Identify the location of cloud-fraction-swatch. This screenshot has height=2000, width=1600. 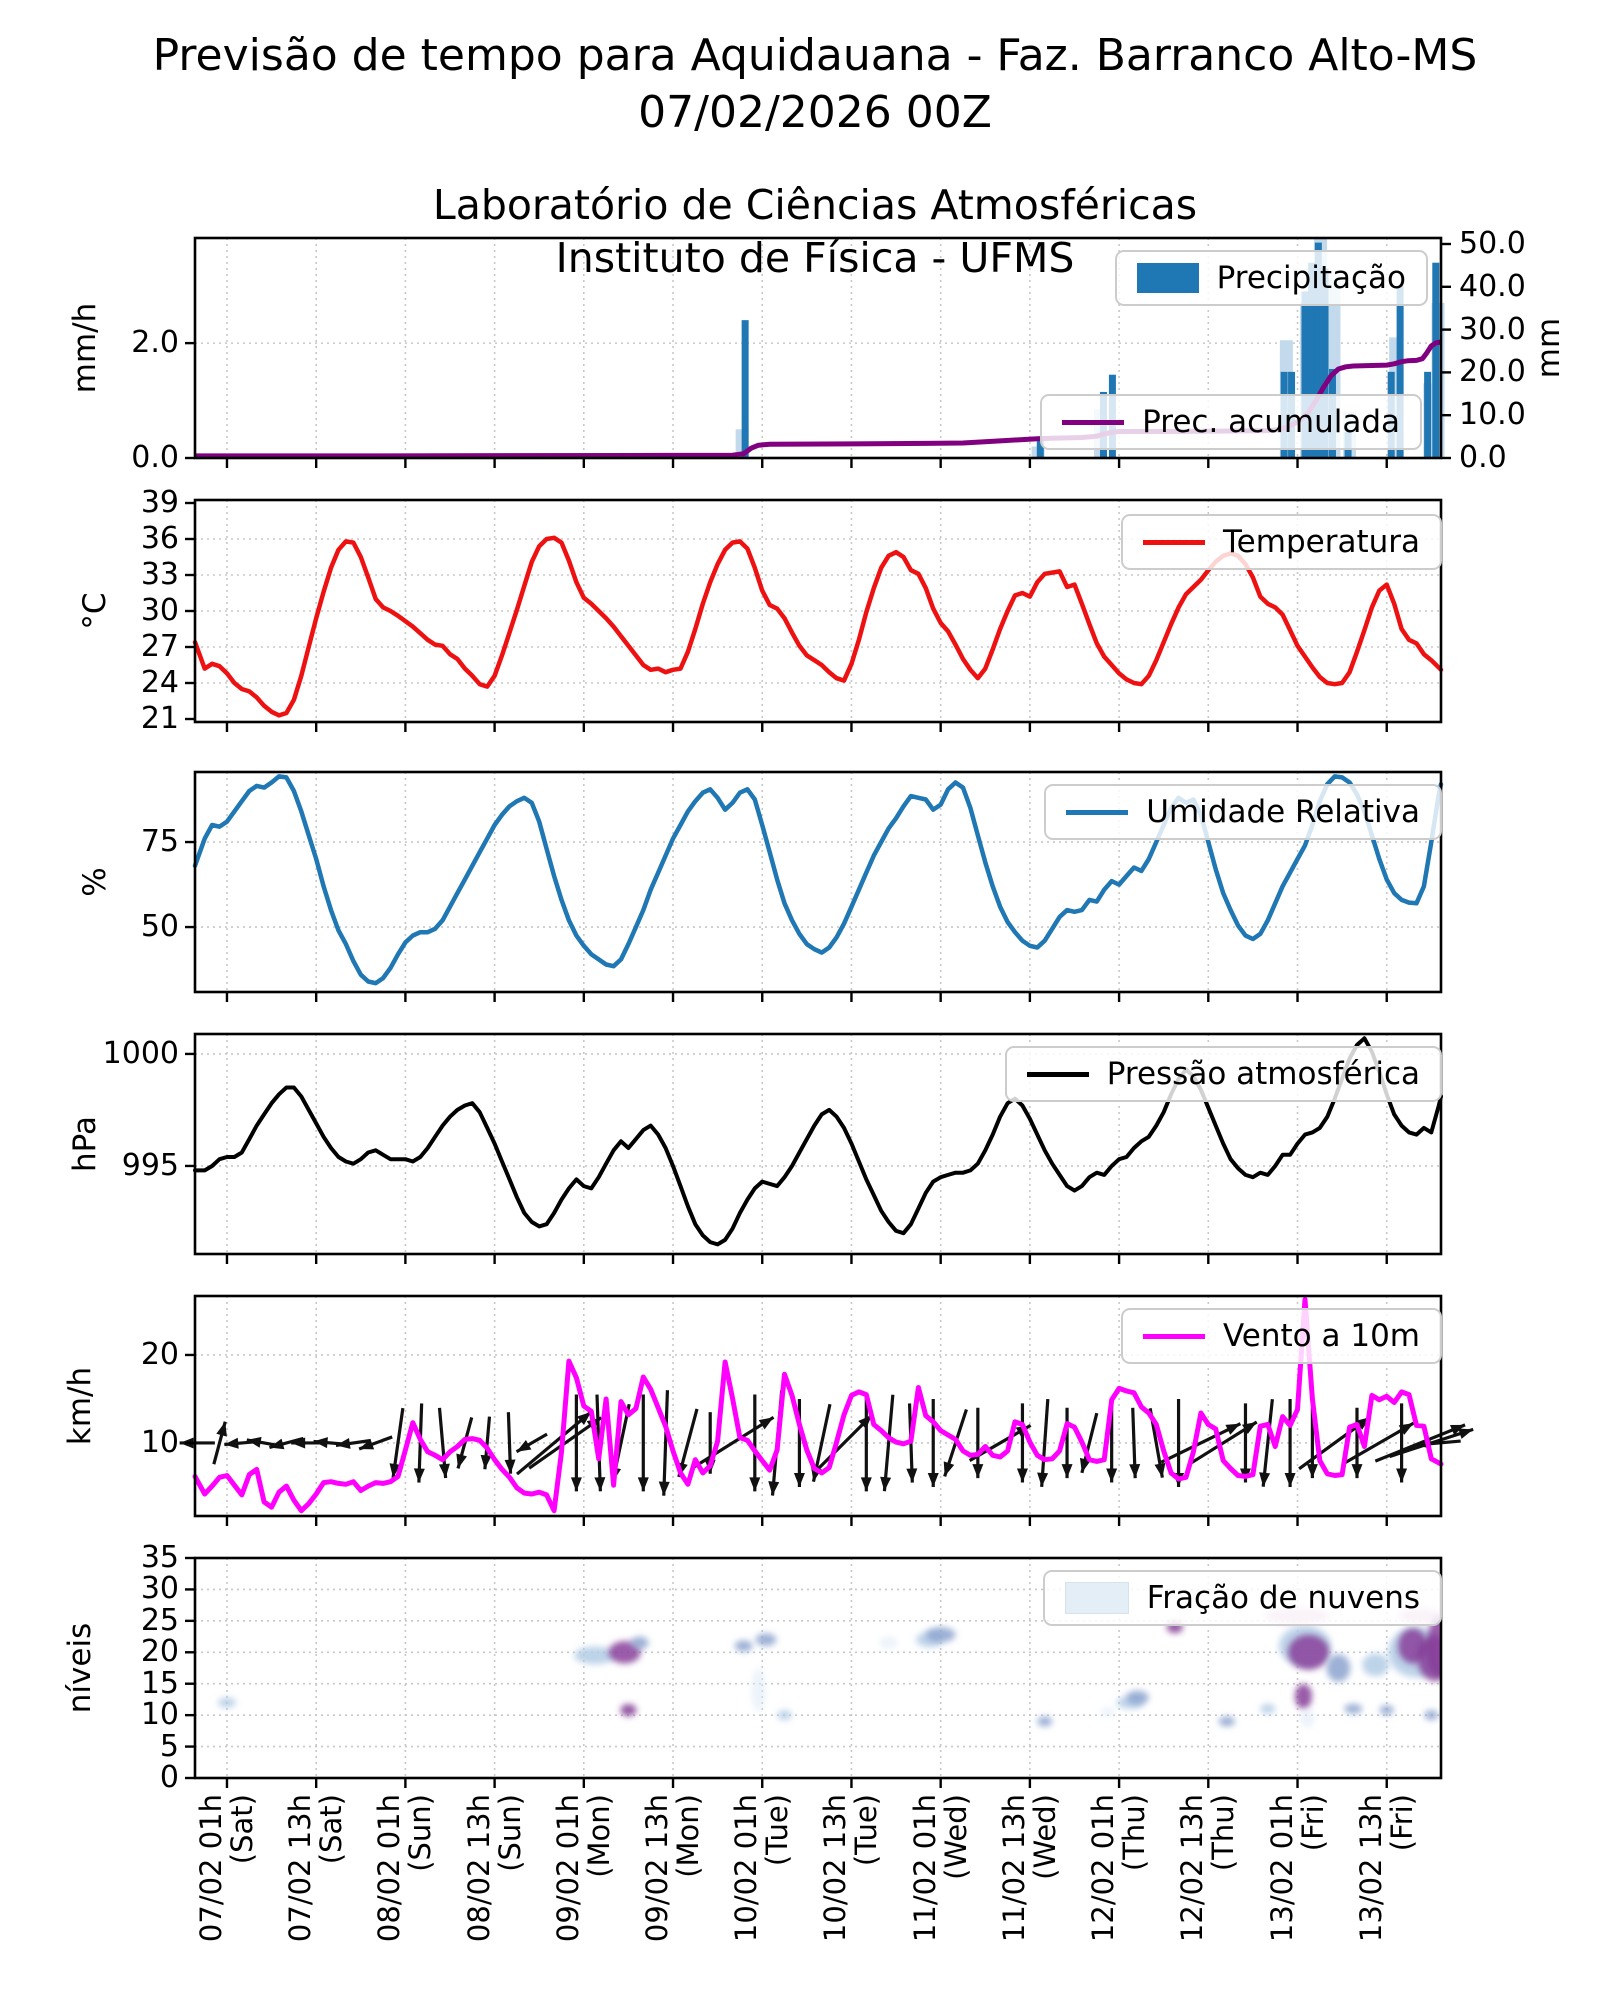
(1096, 1598).